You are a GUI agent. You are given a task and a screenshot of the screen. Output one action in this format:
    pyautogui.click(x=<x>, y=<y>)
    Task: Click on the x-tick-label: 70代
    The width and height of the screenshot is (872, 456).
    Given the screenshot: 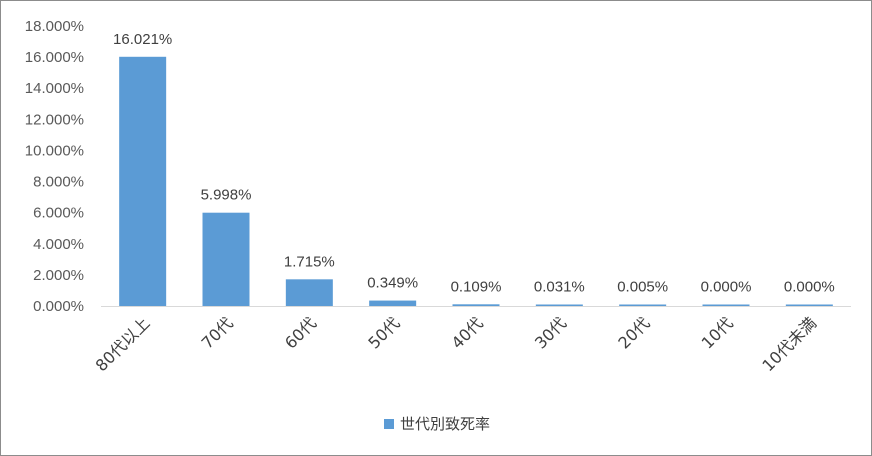 What is the action you would take?
    pyautogui.click(x=217, y=332)
    